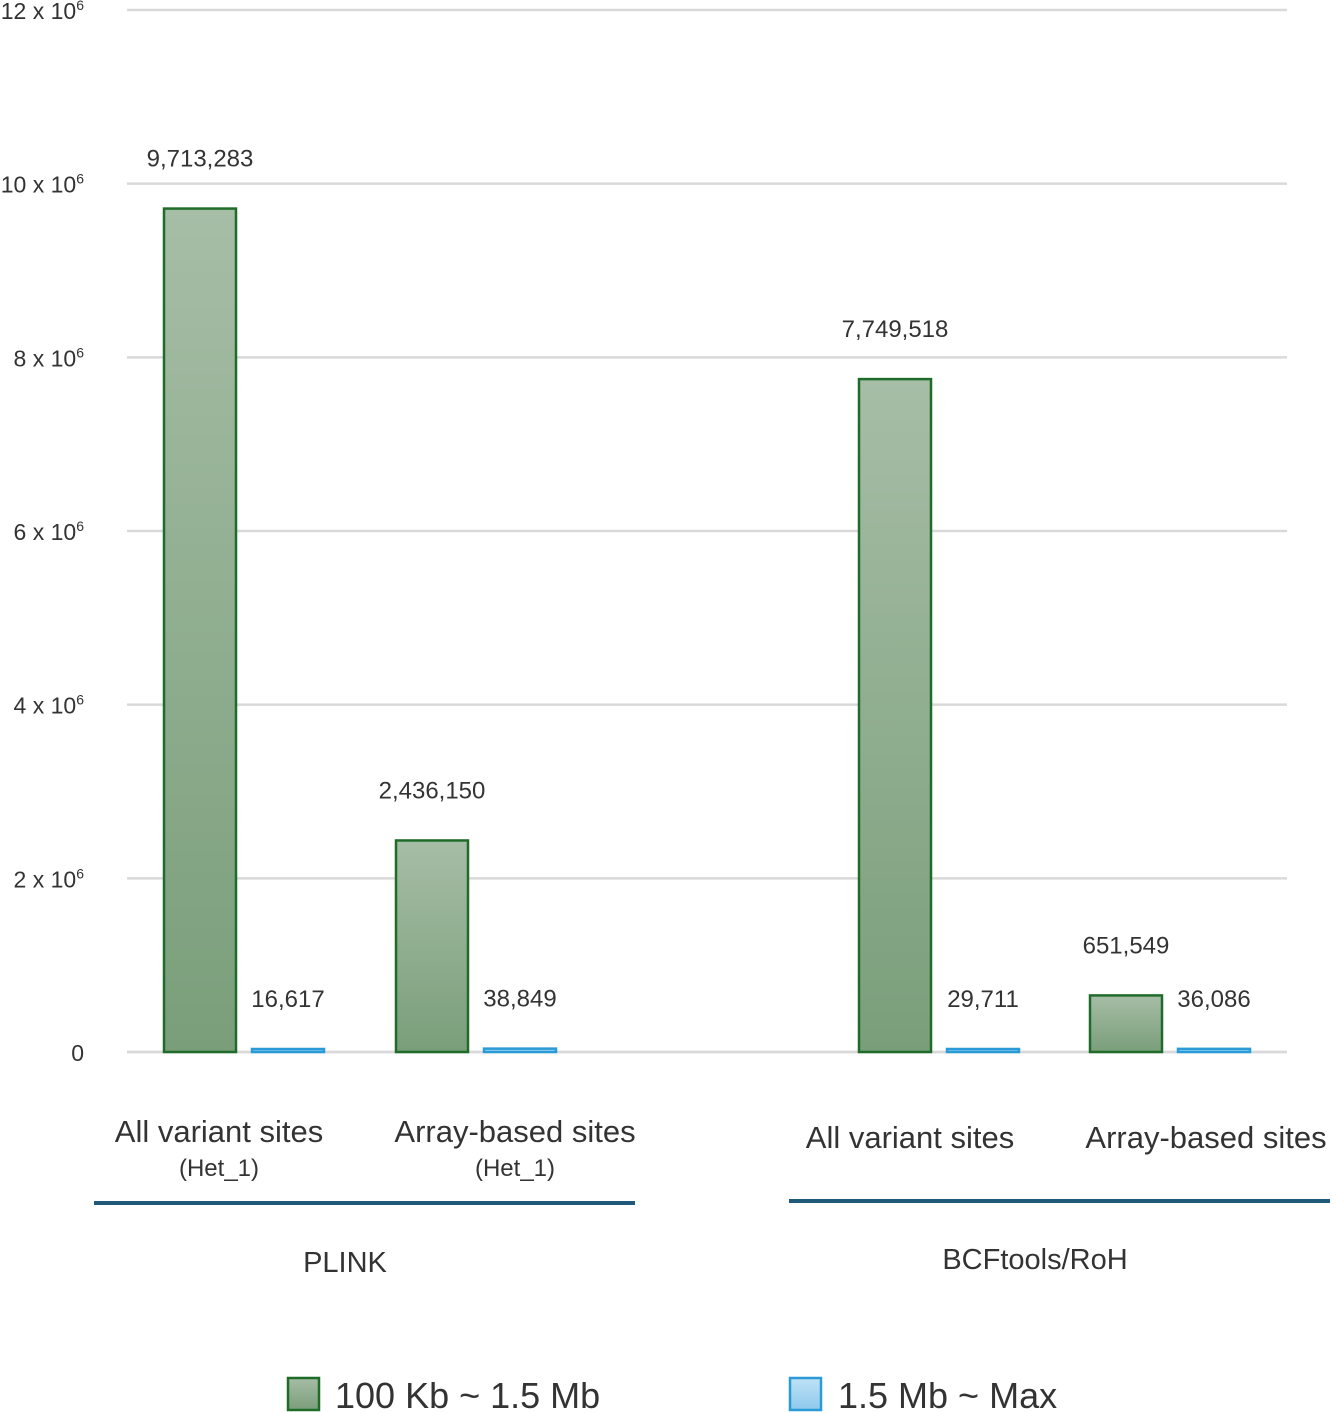 This screenshot has height=1413, width=1337. Describe the element at coordinates (1126, 945) in the screenshot. I see `data-label: 651,549` at that location.